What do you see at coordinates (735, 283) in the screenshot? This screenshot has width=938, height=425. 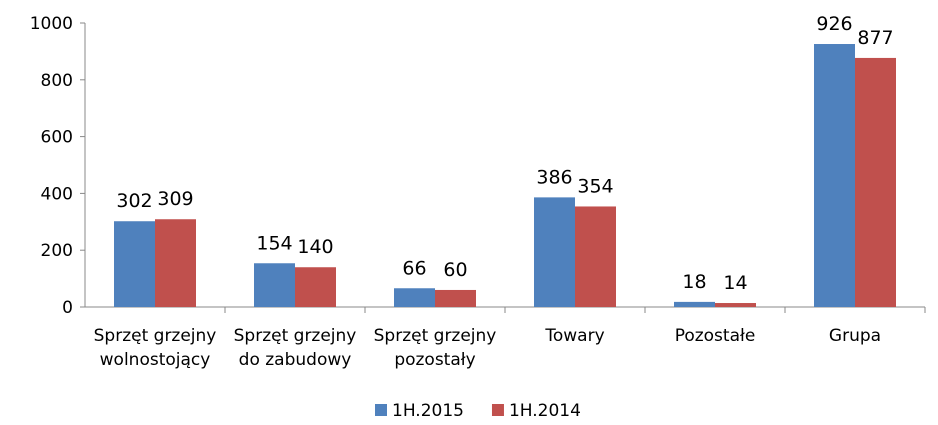 I see `value-label: 14` at bounding box center [735, 283].